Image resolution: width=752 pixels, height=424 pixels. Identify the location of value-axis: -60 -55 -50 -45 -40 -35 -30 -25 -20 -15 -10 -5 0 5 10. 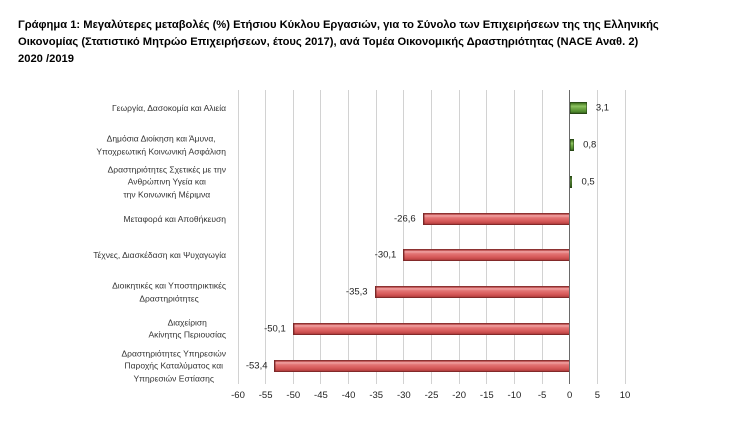
(430, 398).